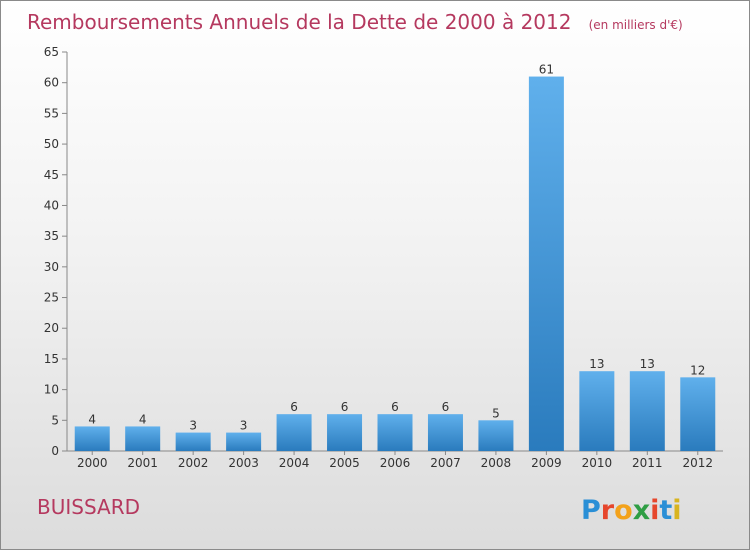  What do you see at coordinates (546, 463) in the screenshot?
I see `x-tick-label: 2009` at bounding box center [546, 463].